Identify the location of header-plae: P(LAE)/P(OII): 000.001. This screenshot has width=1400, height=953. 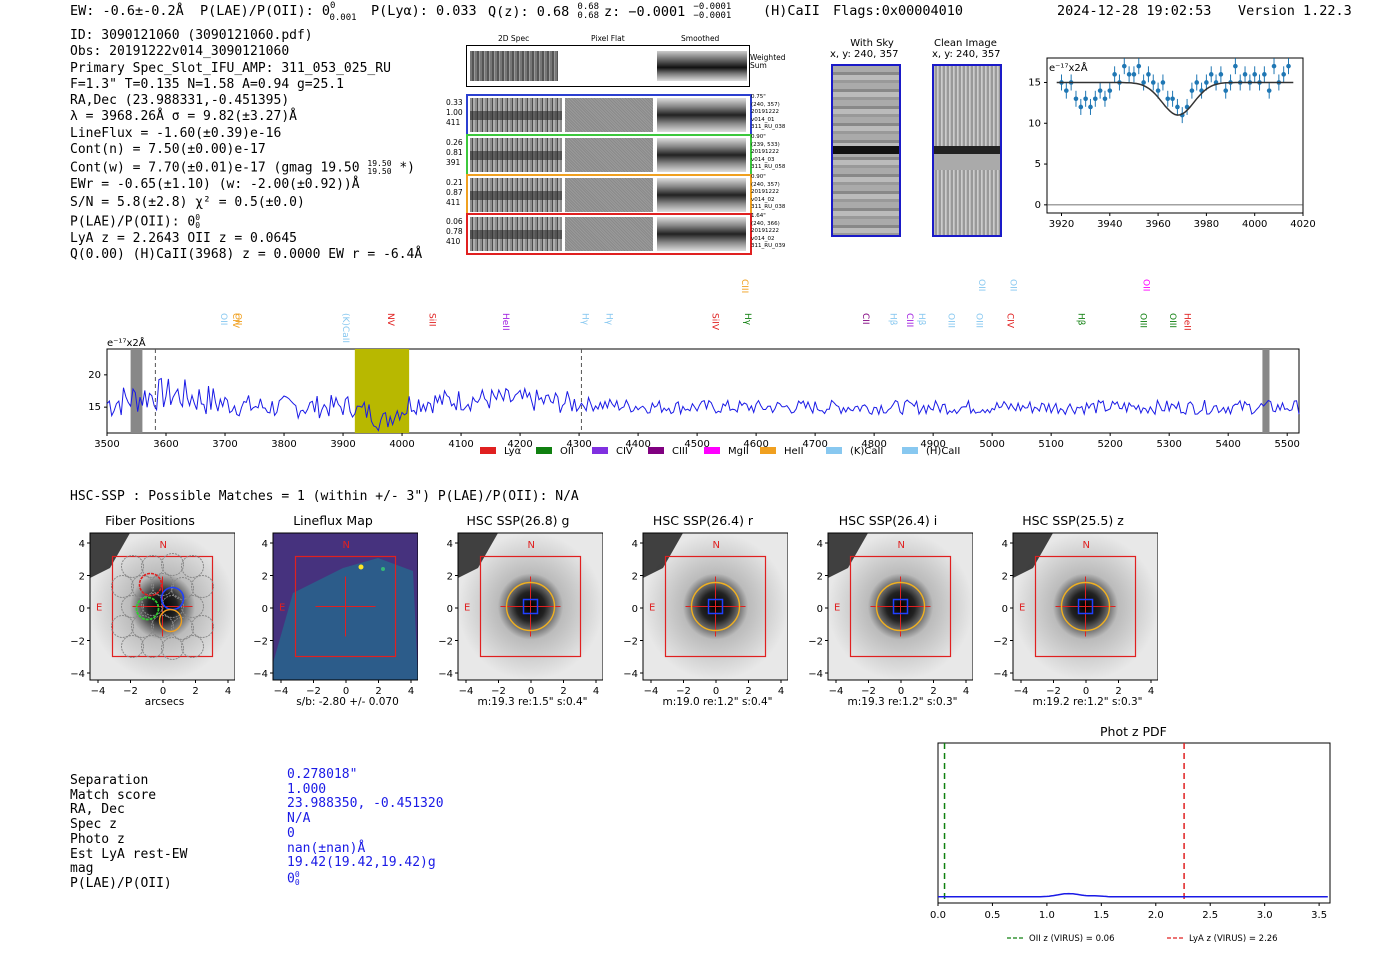
(278, 12).